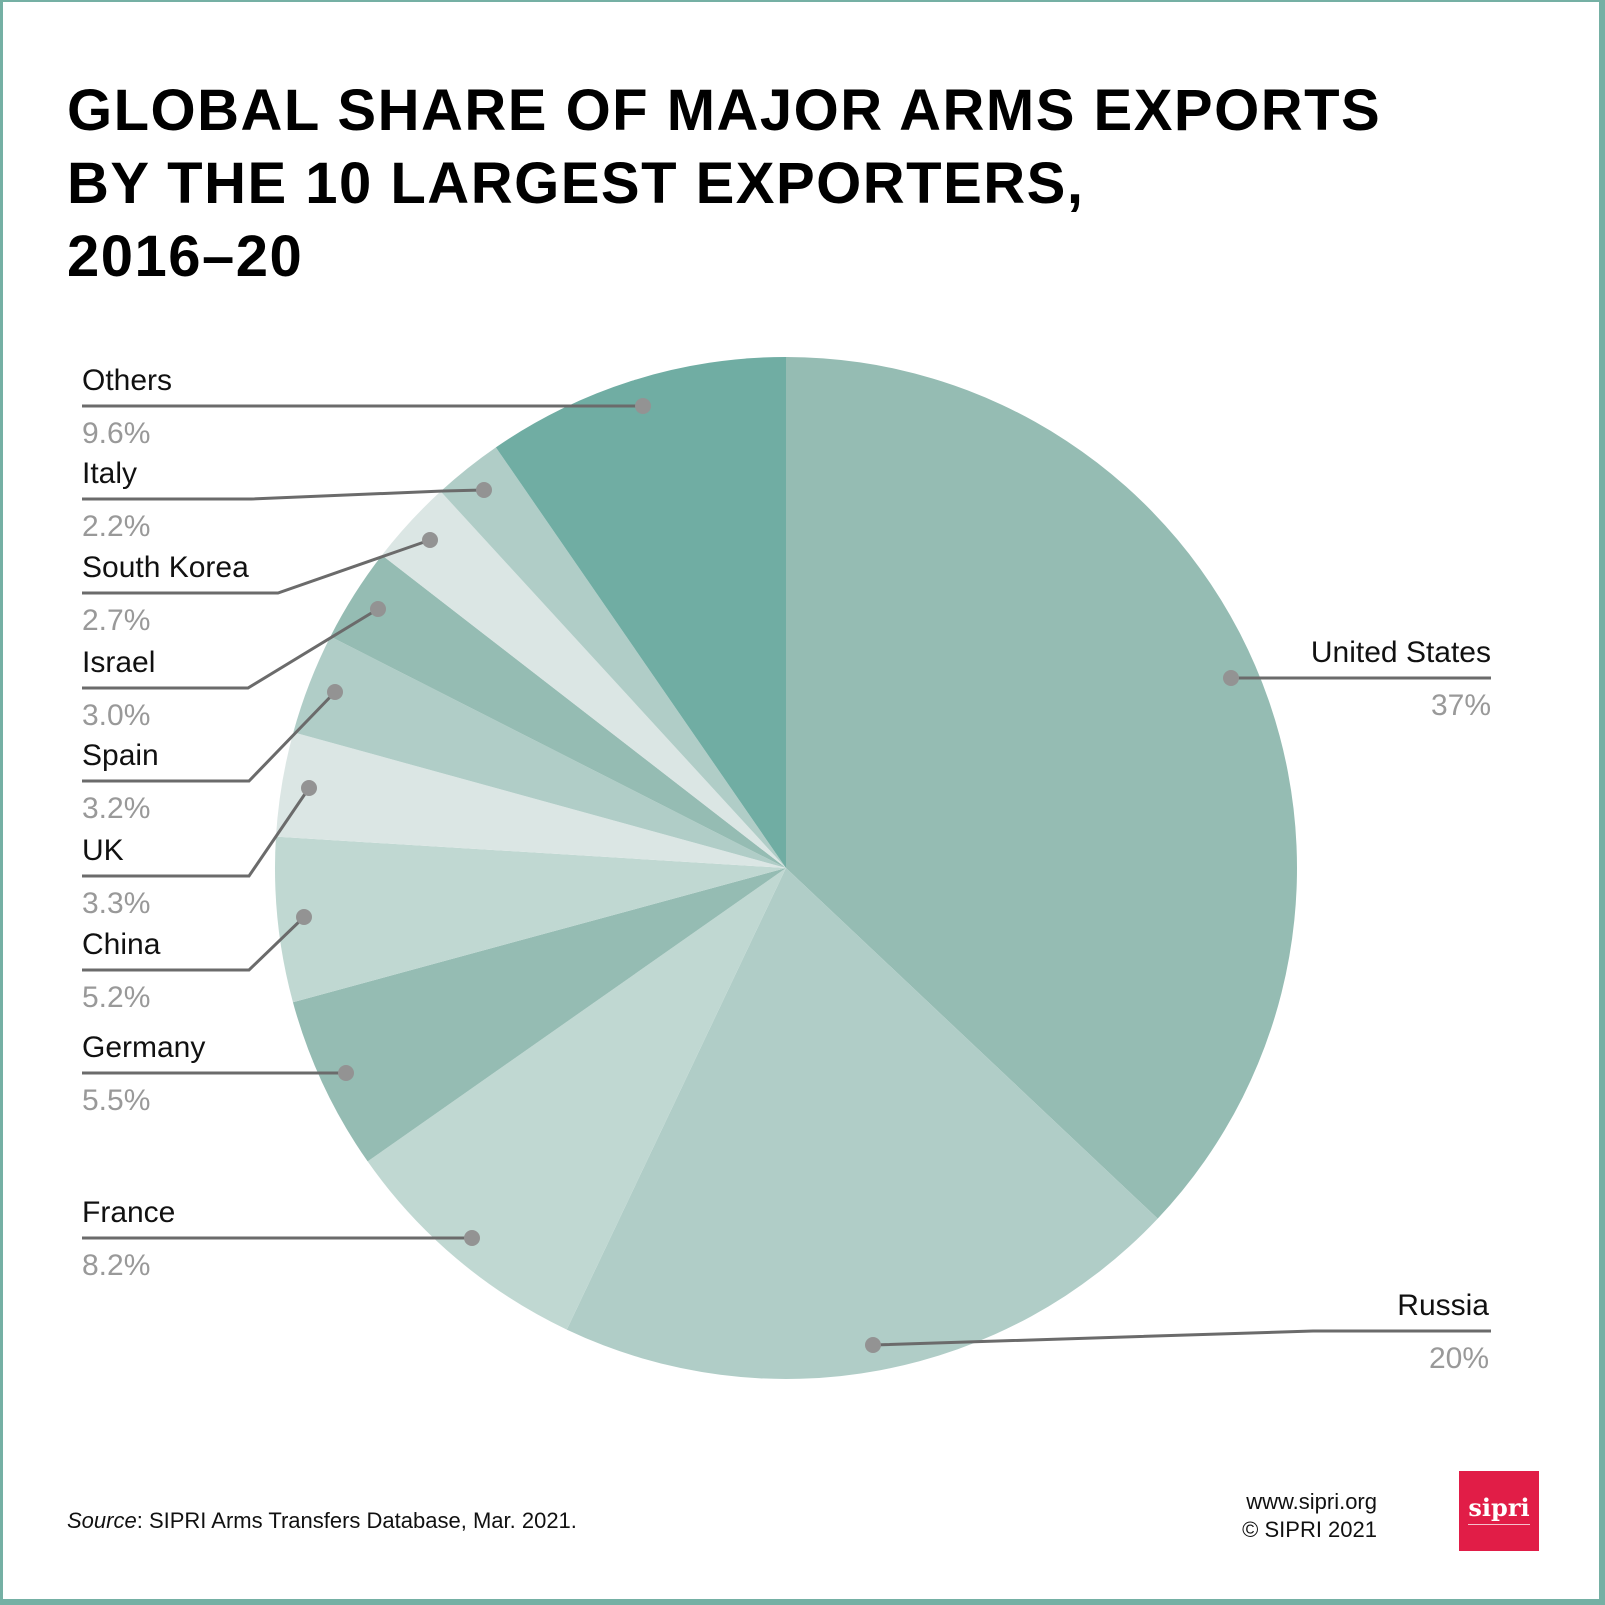 This screenshot has height=1605, width=1605. Describe the element at coordinates (1231, 678) in the screenshot. I see `leader-dot-united-states` at that location.